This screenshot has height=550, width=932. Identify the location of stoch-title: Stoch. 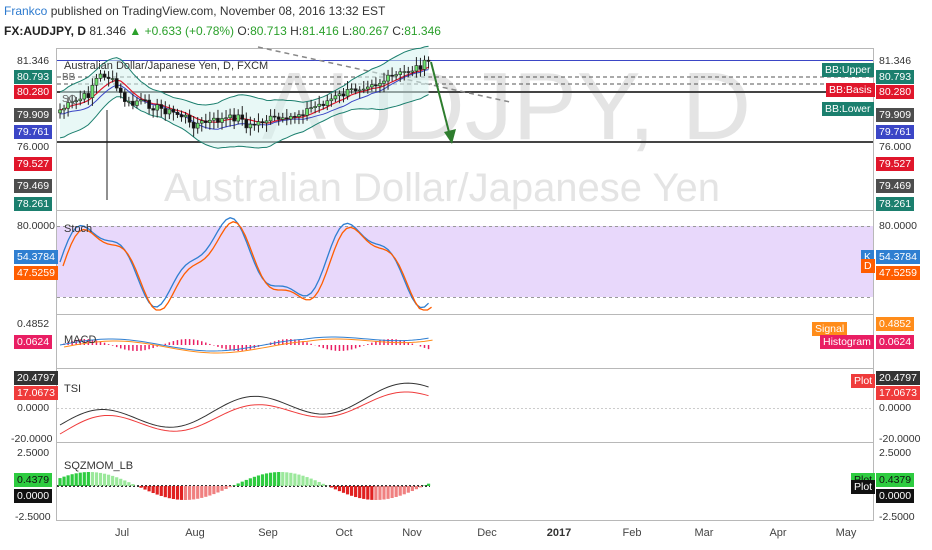
(78, 229).